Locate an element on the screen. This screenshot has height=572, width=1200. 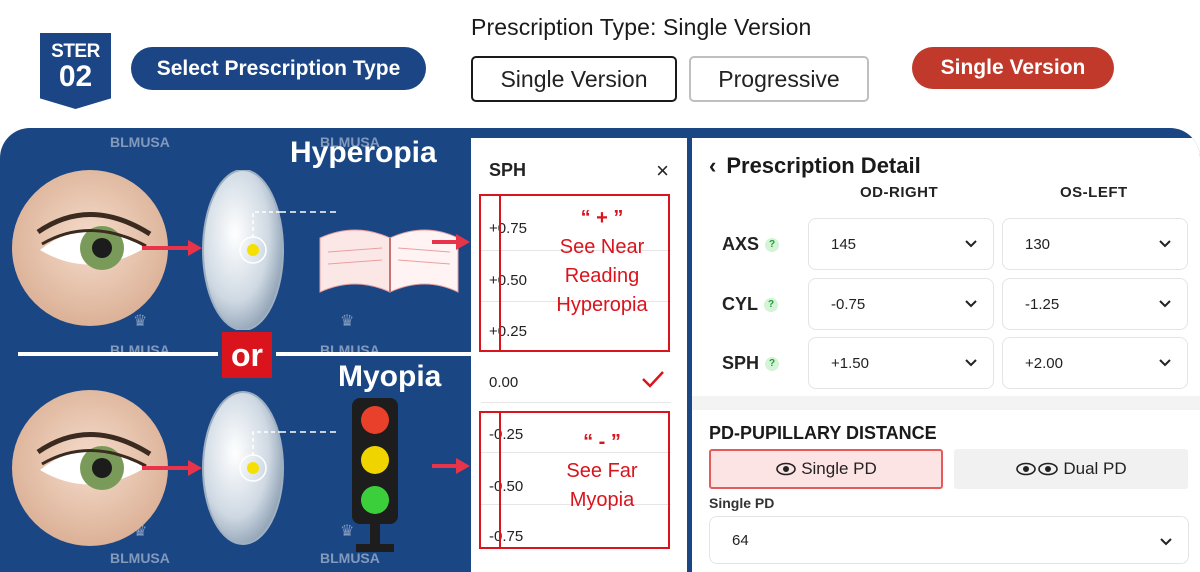
pd-section-title: PD-PUPILLARY DISTANCE is located at coordinates (823, 433).